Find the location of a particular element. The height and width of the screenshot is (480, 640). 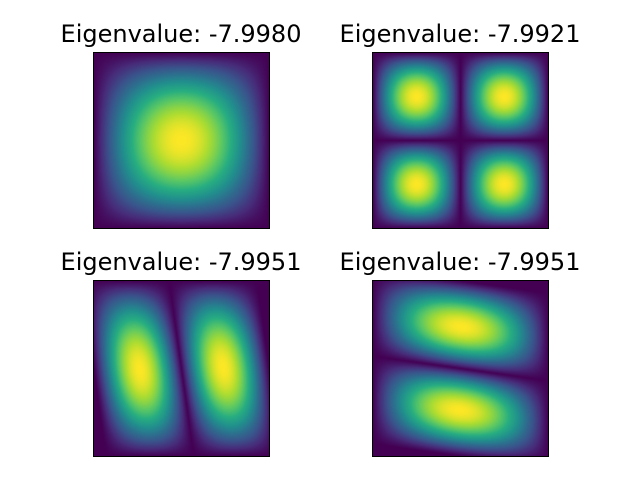

panel-title: Eigenvalue: -7.9980 is located at coordinates (181, 34).